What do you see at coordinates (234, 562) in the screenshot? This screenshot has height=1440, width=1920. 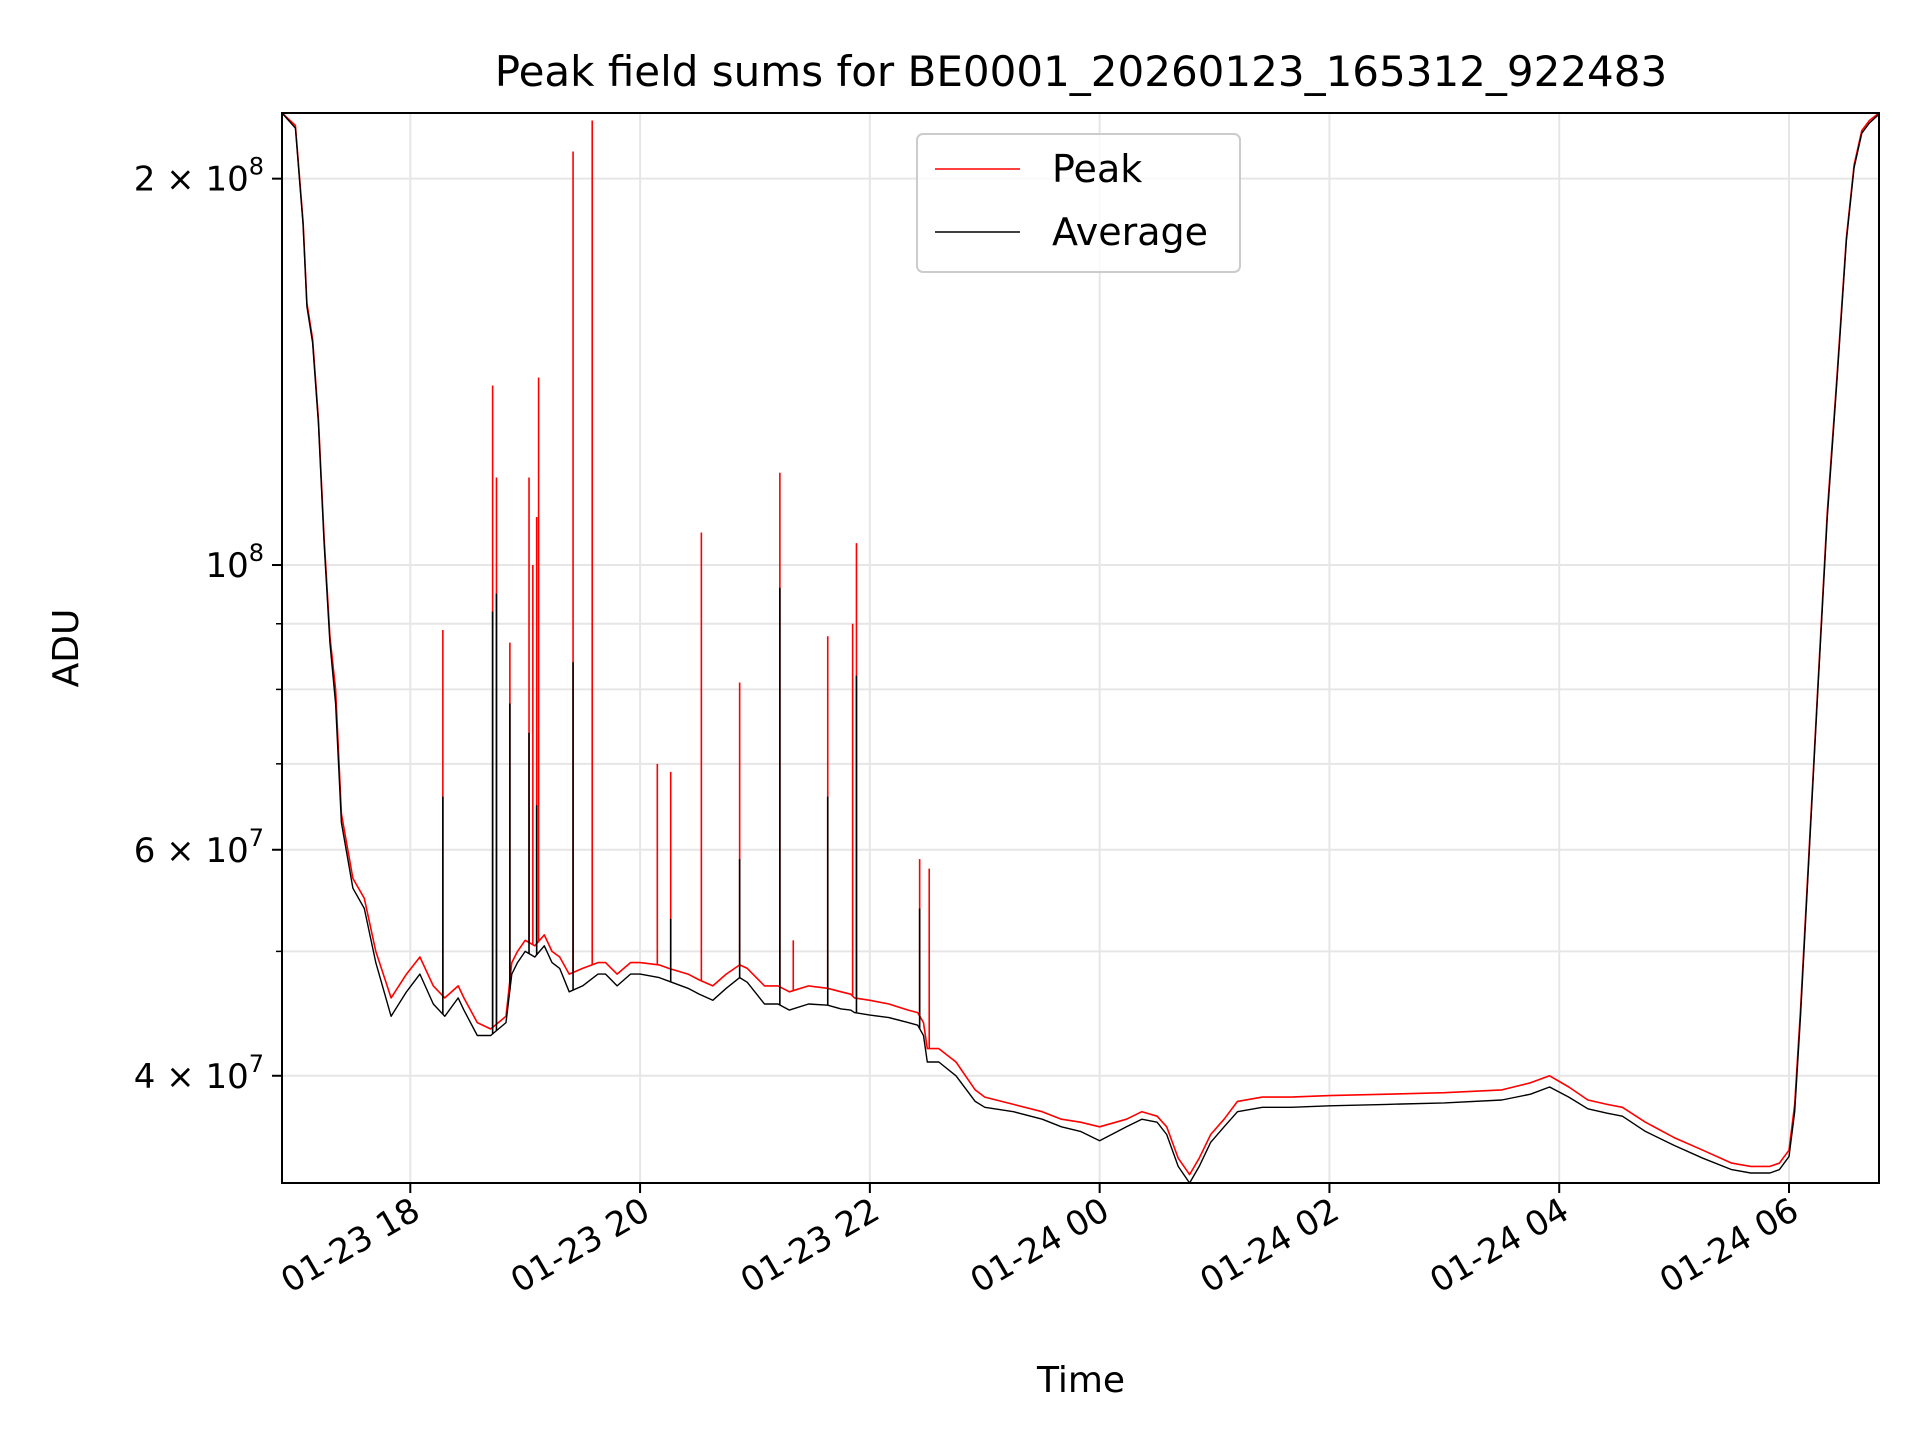 I see `y-tick-label: 108` at bounding box center [234, 562].